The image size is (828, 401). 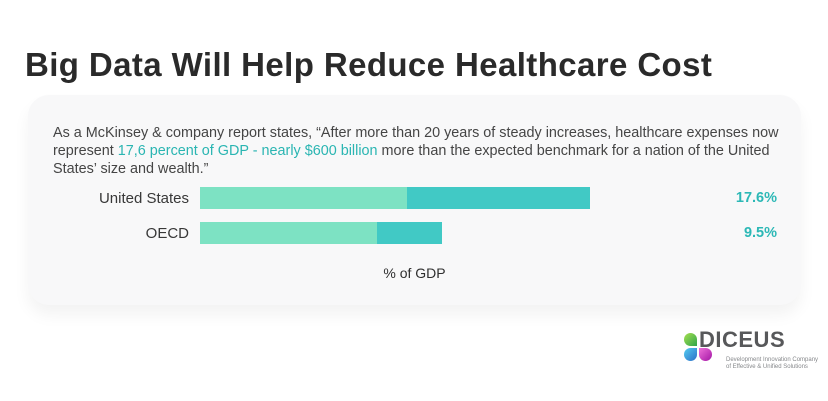 I want to click on bar-oecd, so click(x=321, y=233).